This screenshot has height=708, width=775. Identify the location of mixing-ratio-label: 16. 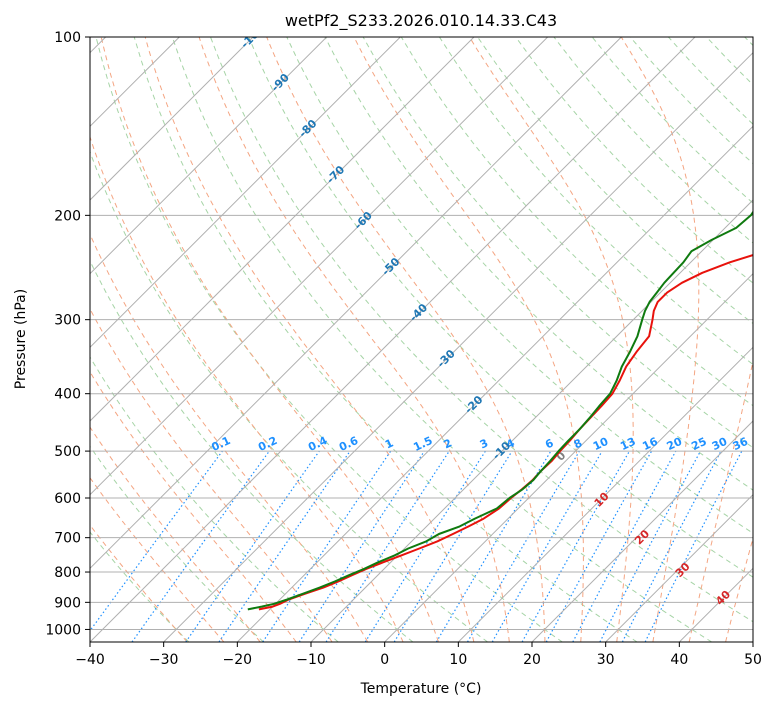
(650, 444).